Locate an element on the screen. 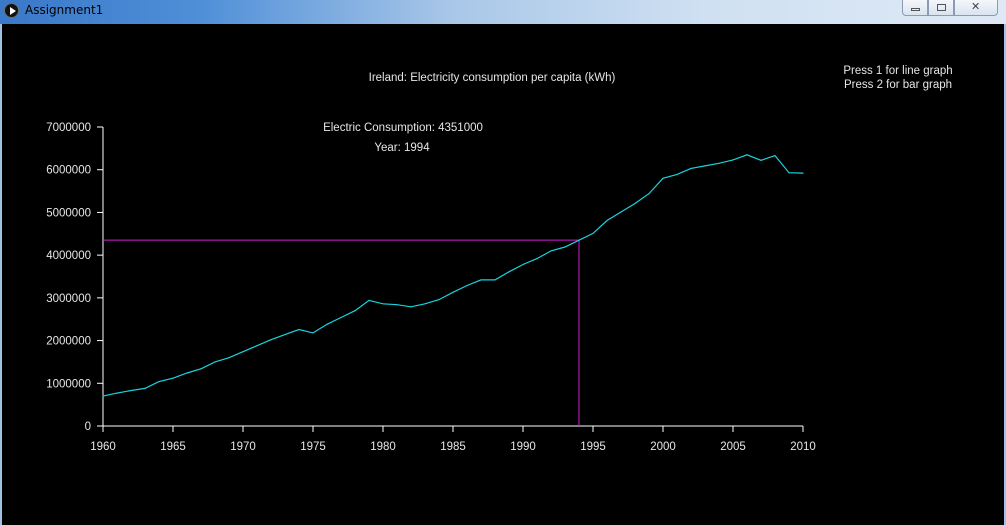 The image size is (1006, 525). x-tick-label: 1960 is located at coordinates (103, 447).